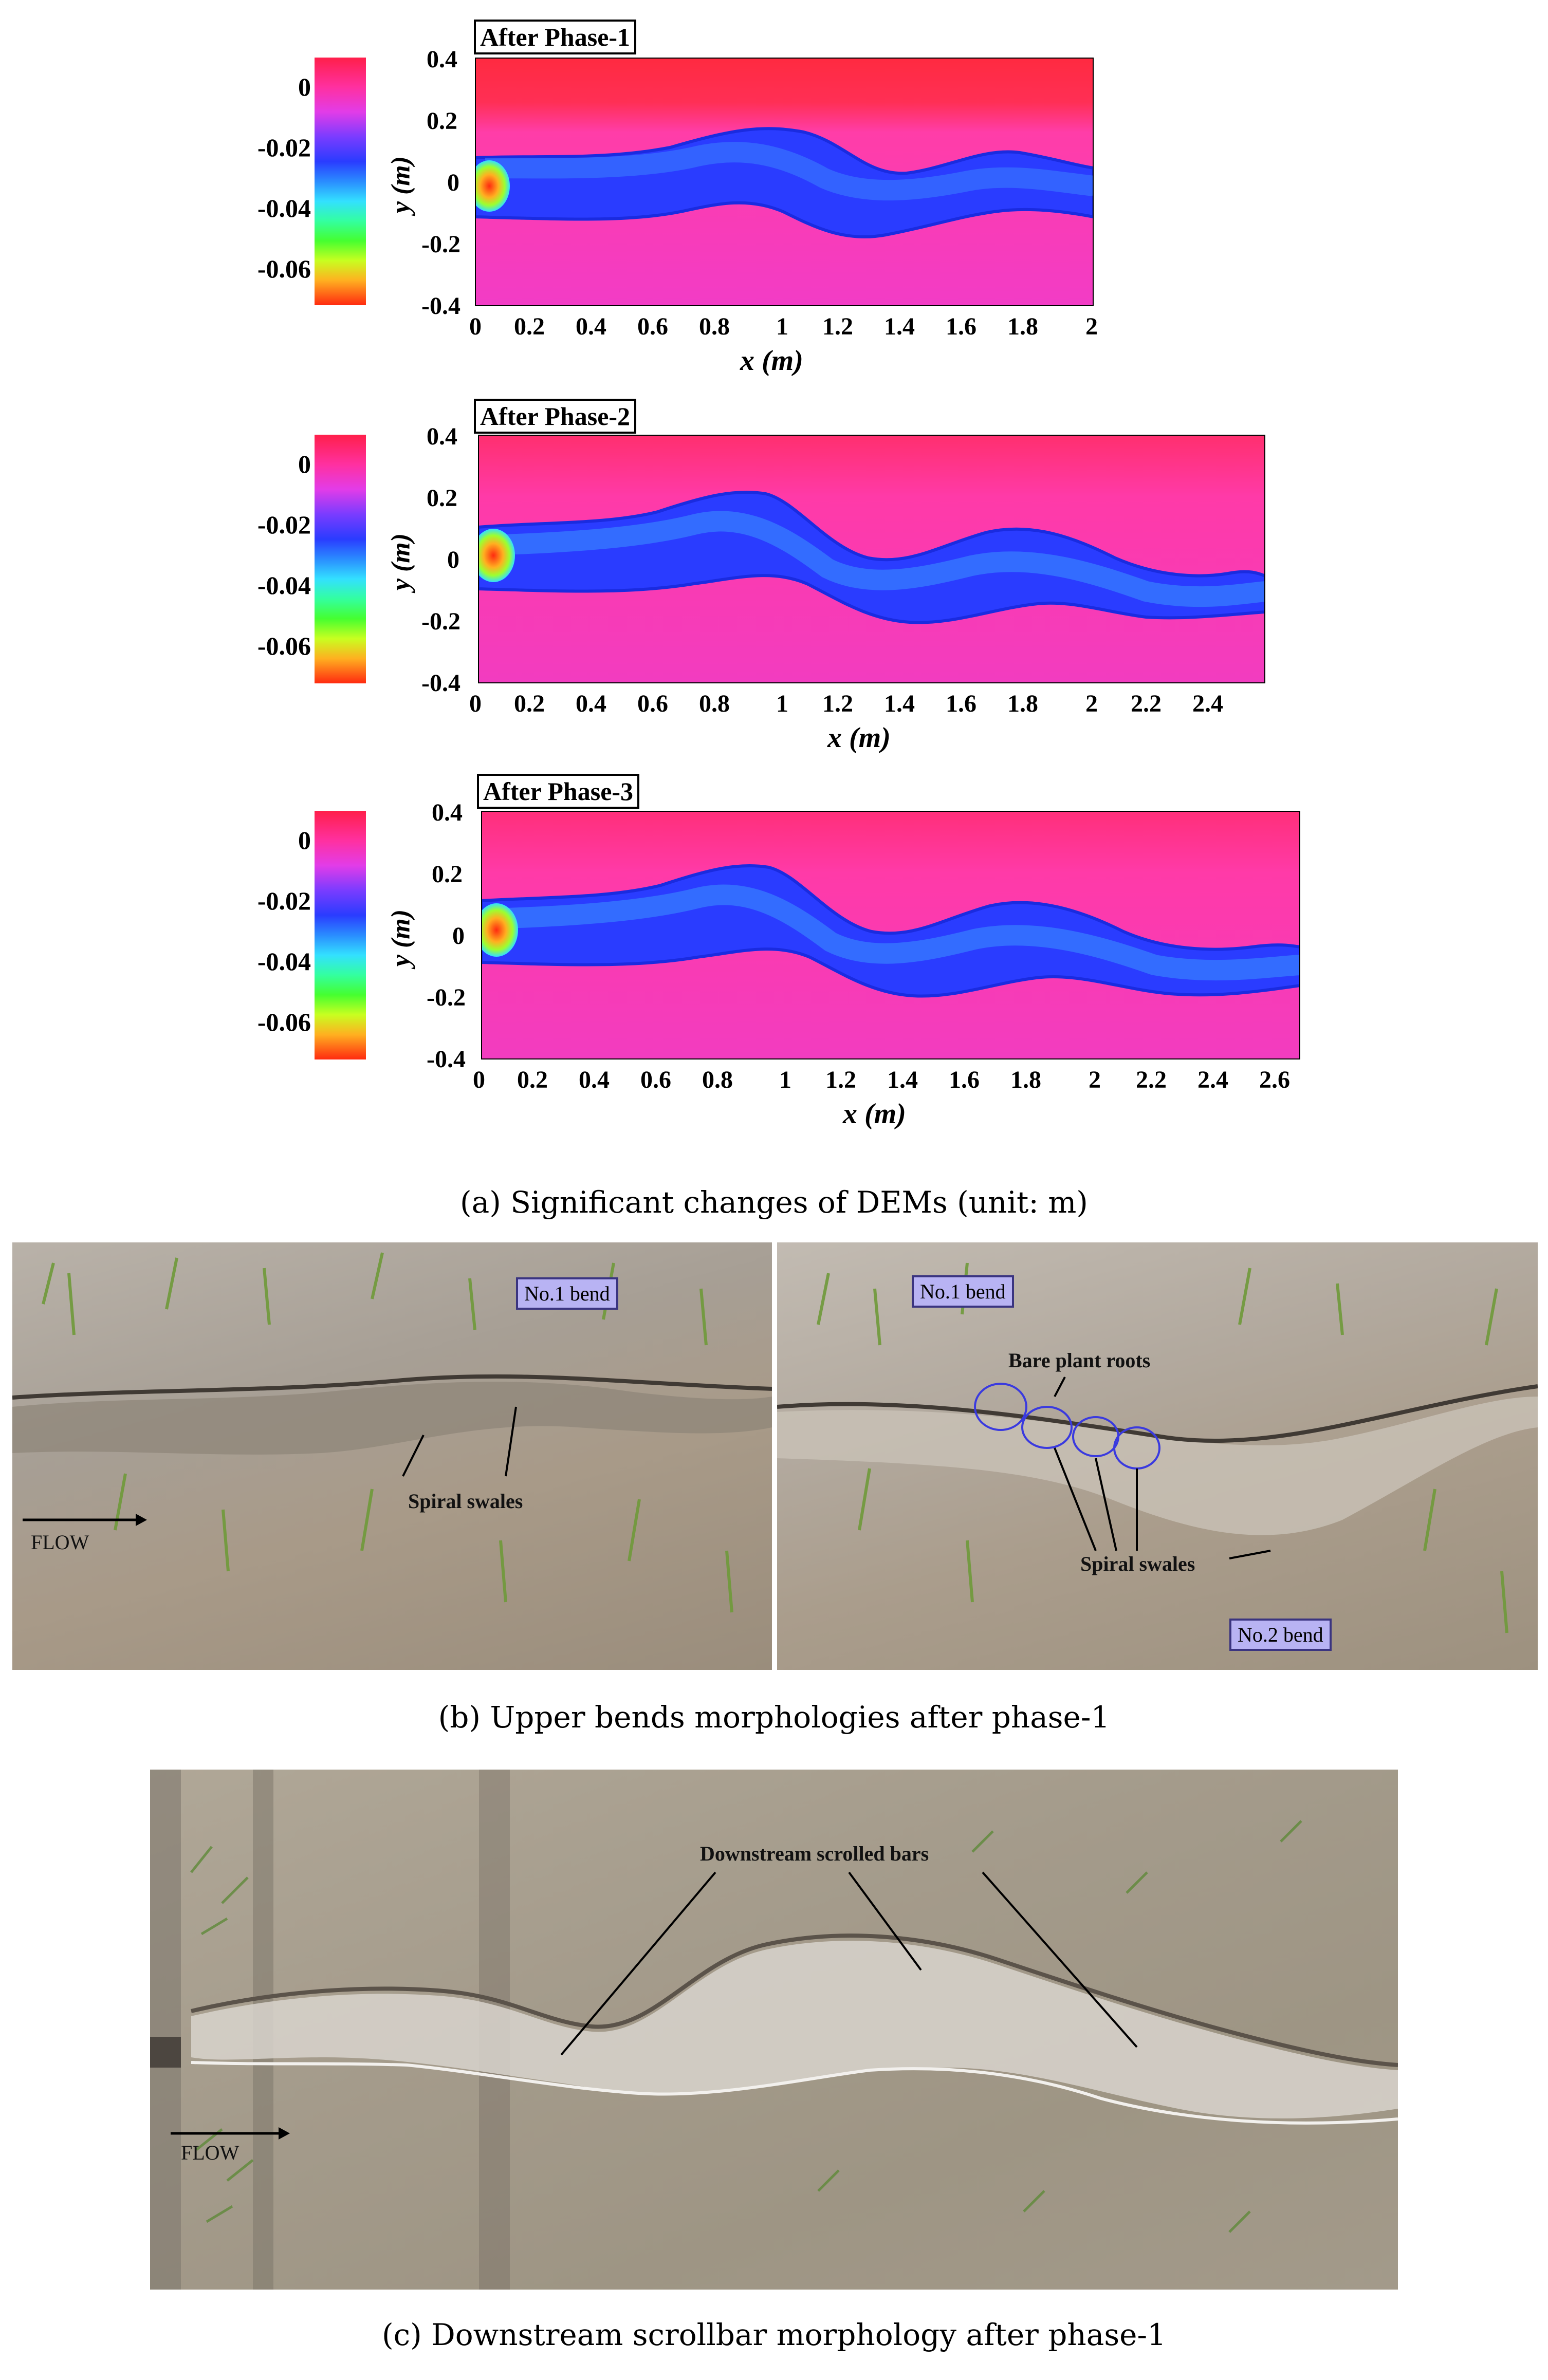  I want to click on downstream-scrolled-bars-label: Downstream scrolled bars, so click(814, 1853).